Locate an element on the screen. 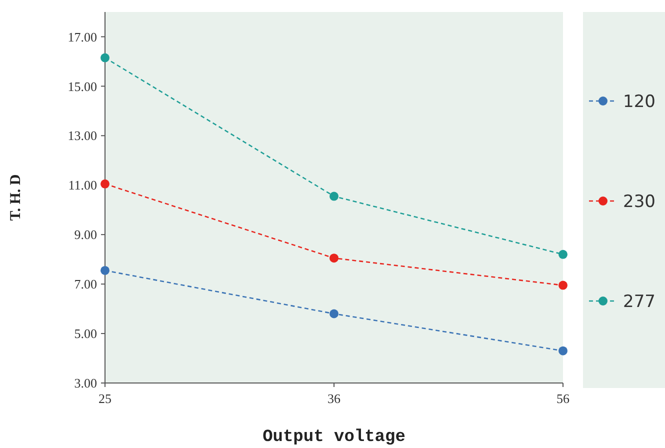  y-tick-label: 9.00 is located at coordinates (85, 234).